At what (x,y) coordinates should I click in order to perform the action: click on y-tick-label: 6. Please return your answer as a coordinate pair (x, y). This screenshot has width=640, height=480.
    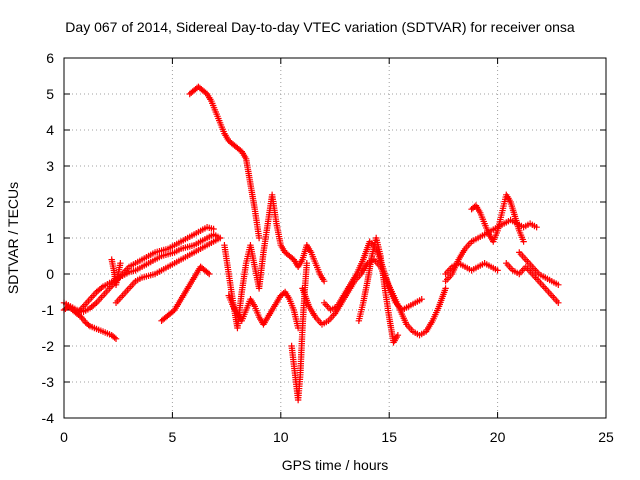
    Looking at the image, I should click on (50, 58).